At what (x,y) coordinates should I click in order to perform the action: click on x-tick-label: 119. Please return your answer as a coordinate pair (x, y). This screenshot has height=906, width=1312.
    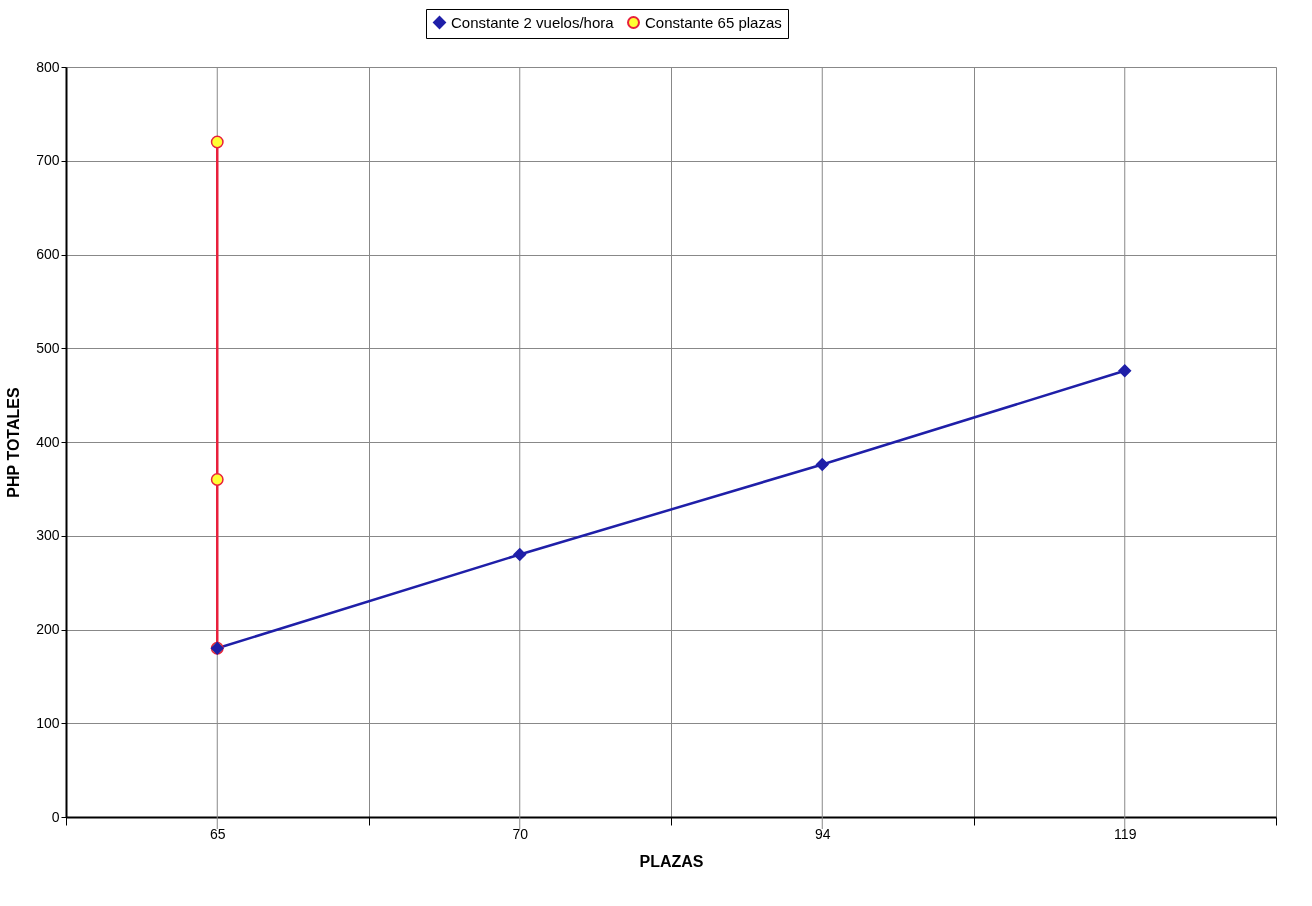
    Looking at the image, I should click on (1125, 833).